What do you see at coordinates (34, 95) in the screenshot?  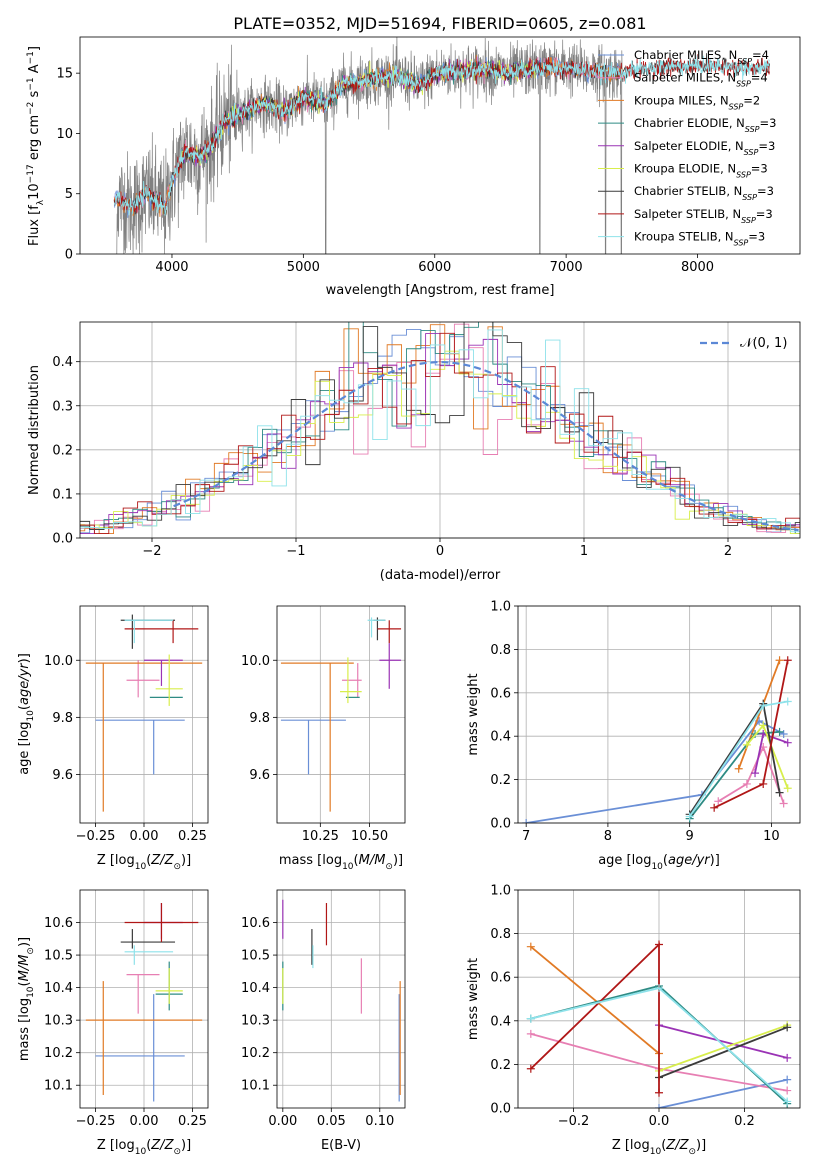 I see `label-part: s` at bounding box center [34, 95].